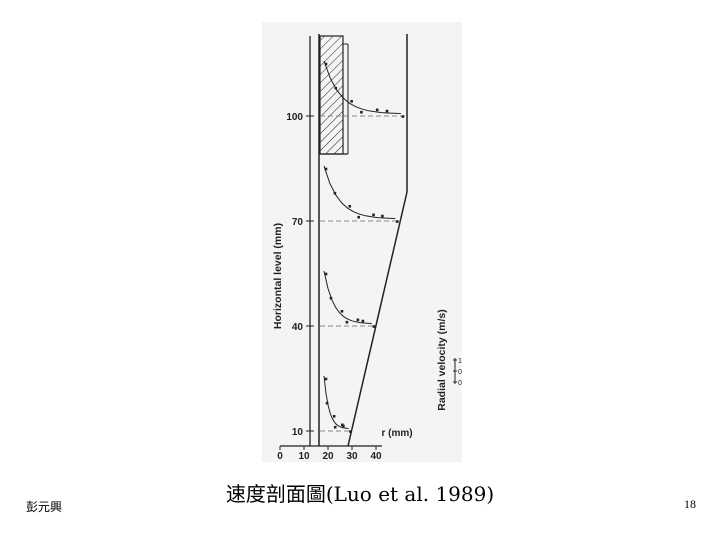  What do you see at coordinates (396, 433) in the screenshot?
I see `x-axis-label: r (mm)` at bounding box center [396, 433].